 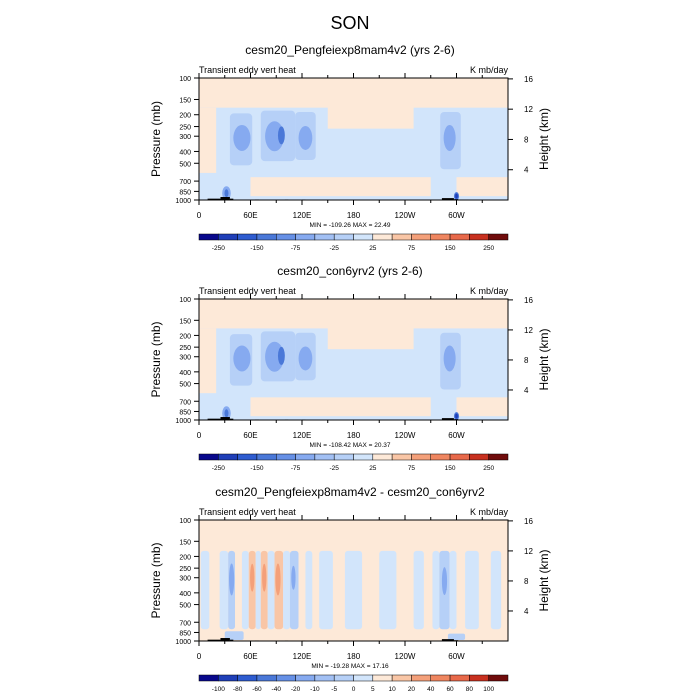 What do you see at coordinates (185, 348) in the screenshot?
I see `y-tick-label: 250` at bounding box center [185, 348].